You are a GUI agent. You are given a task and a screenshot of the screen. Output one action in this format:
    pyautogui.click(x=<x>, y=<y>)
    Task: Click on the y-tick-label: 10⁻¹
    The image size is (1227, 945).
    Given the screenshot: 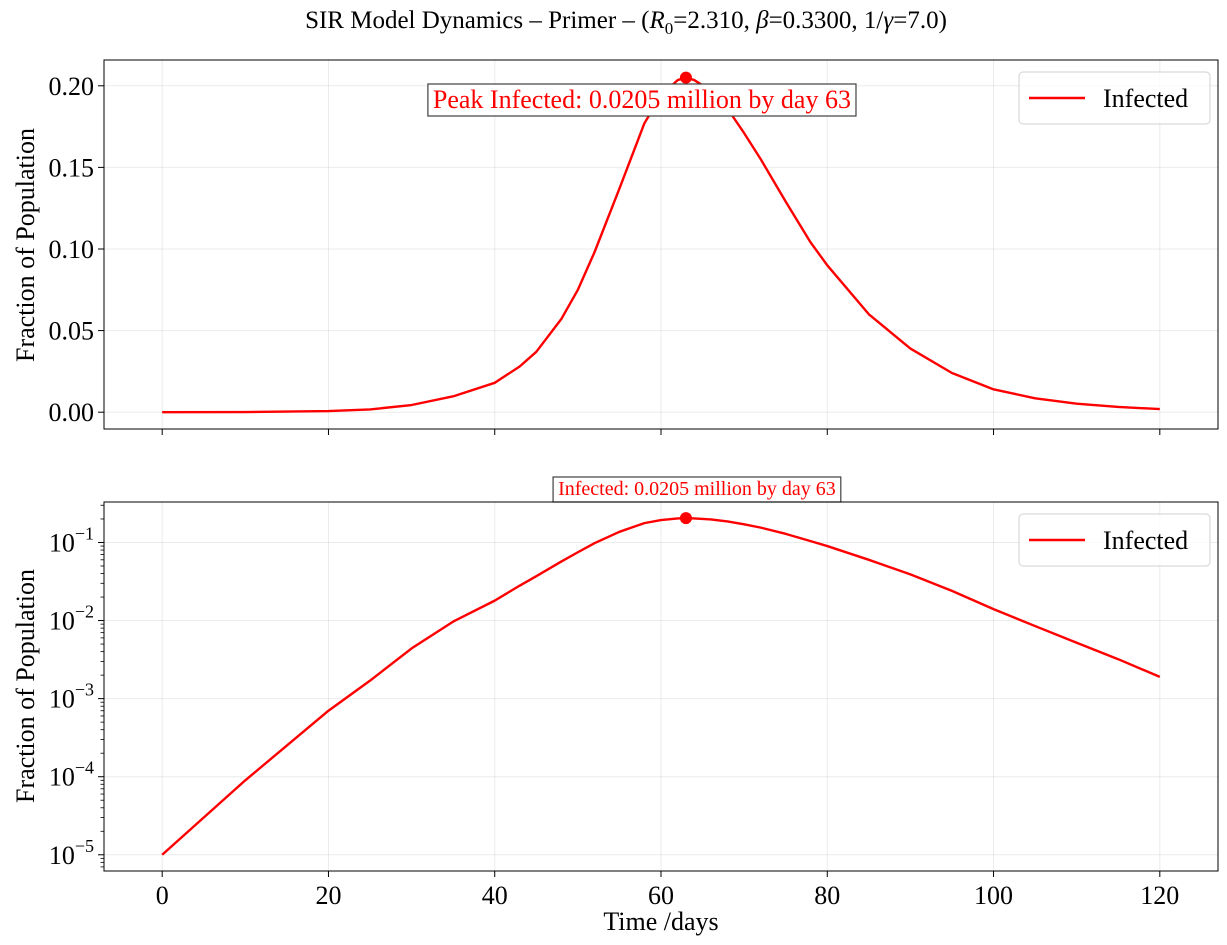 What is the action you would take?
    pyautogui.click(x=71, y=540)
    